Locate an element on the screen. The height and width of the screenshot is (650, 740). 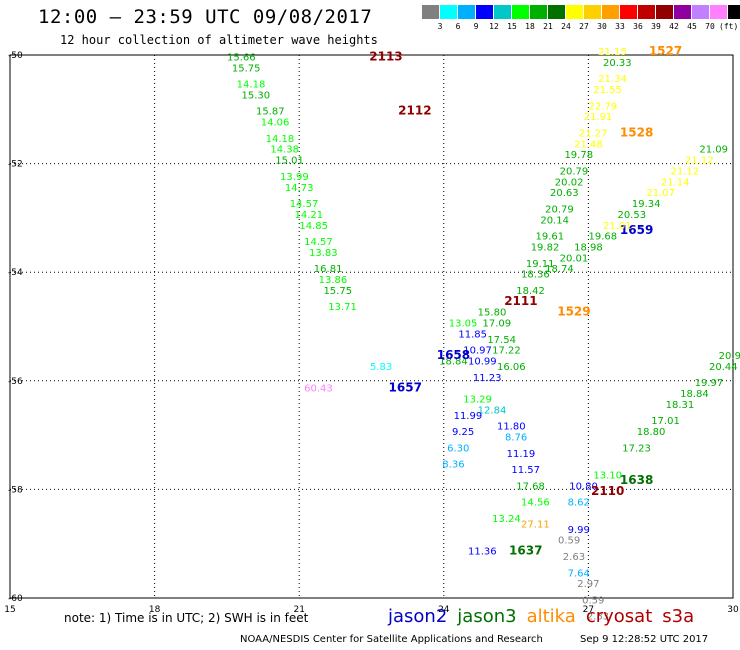
track-label: 1528 is located at coordinates (636, 132).